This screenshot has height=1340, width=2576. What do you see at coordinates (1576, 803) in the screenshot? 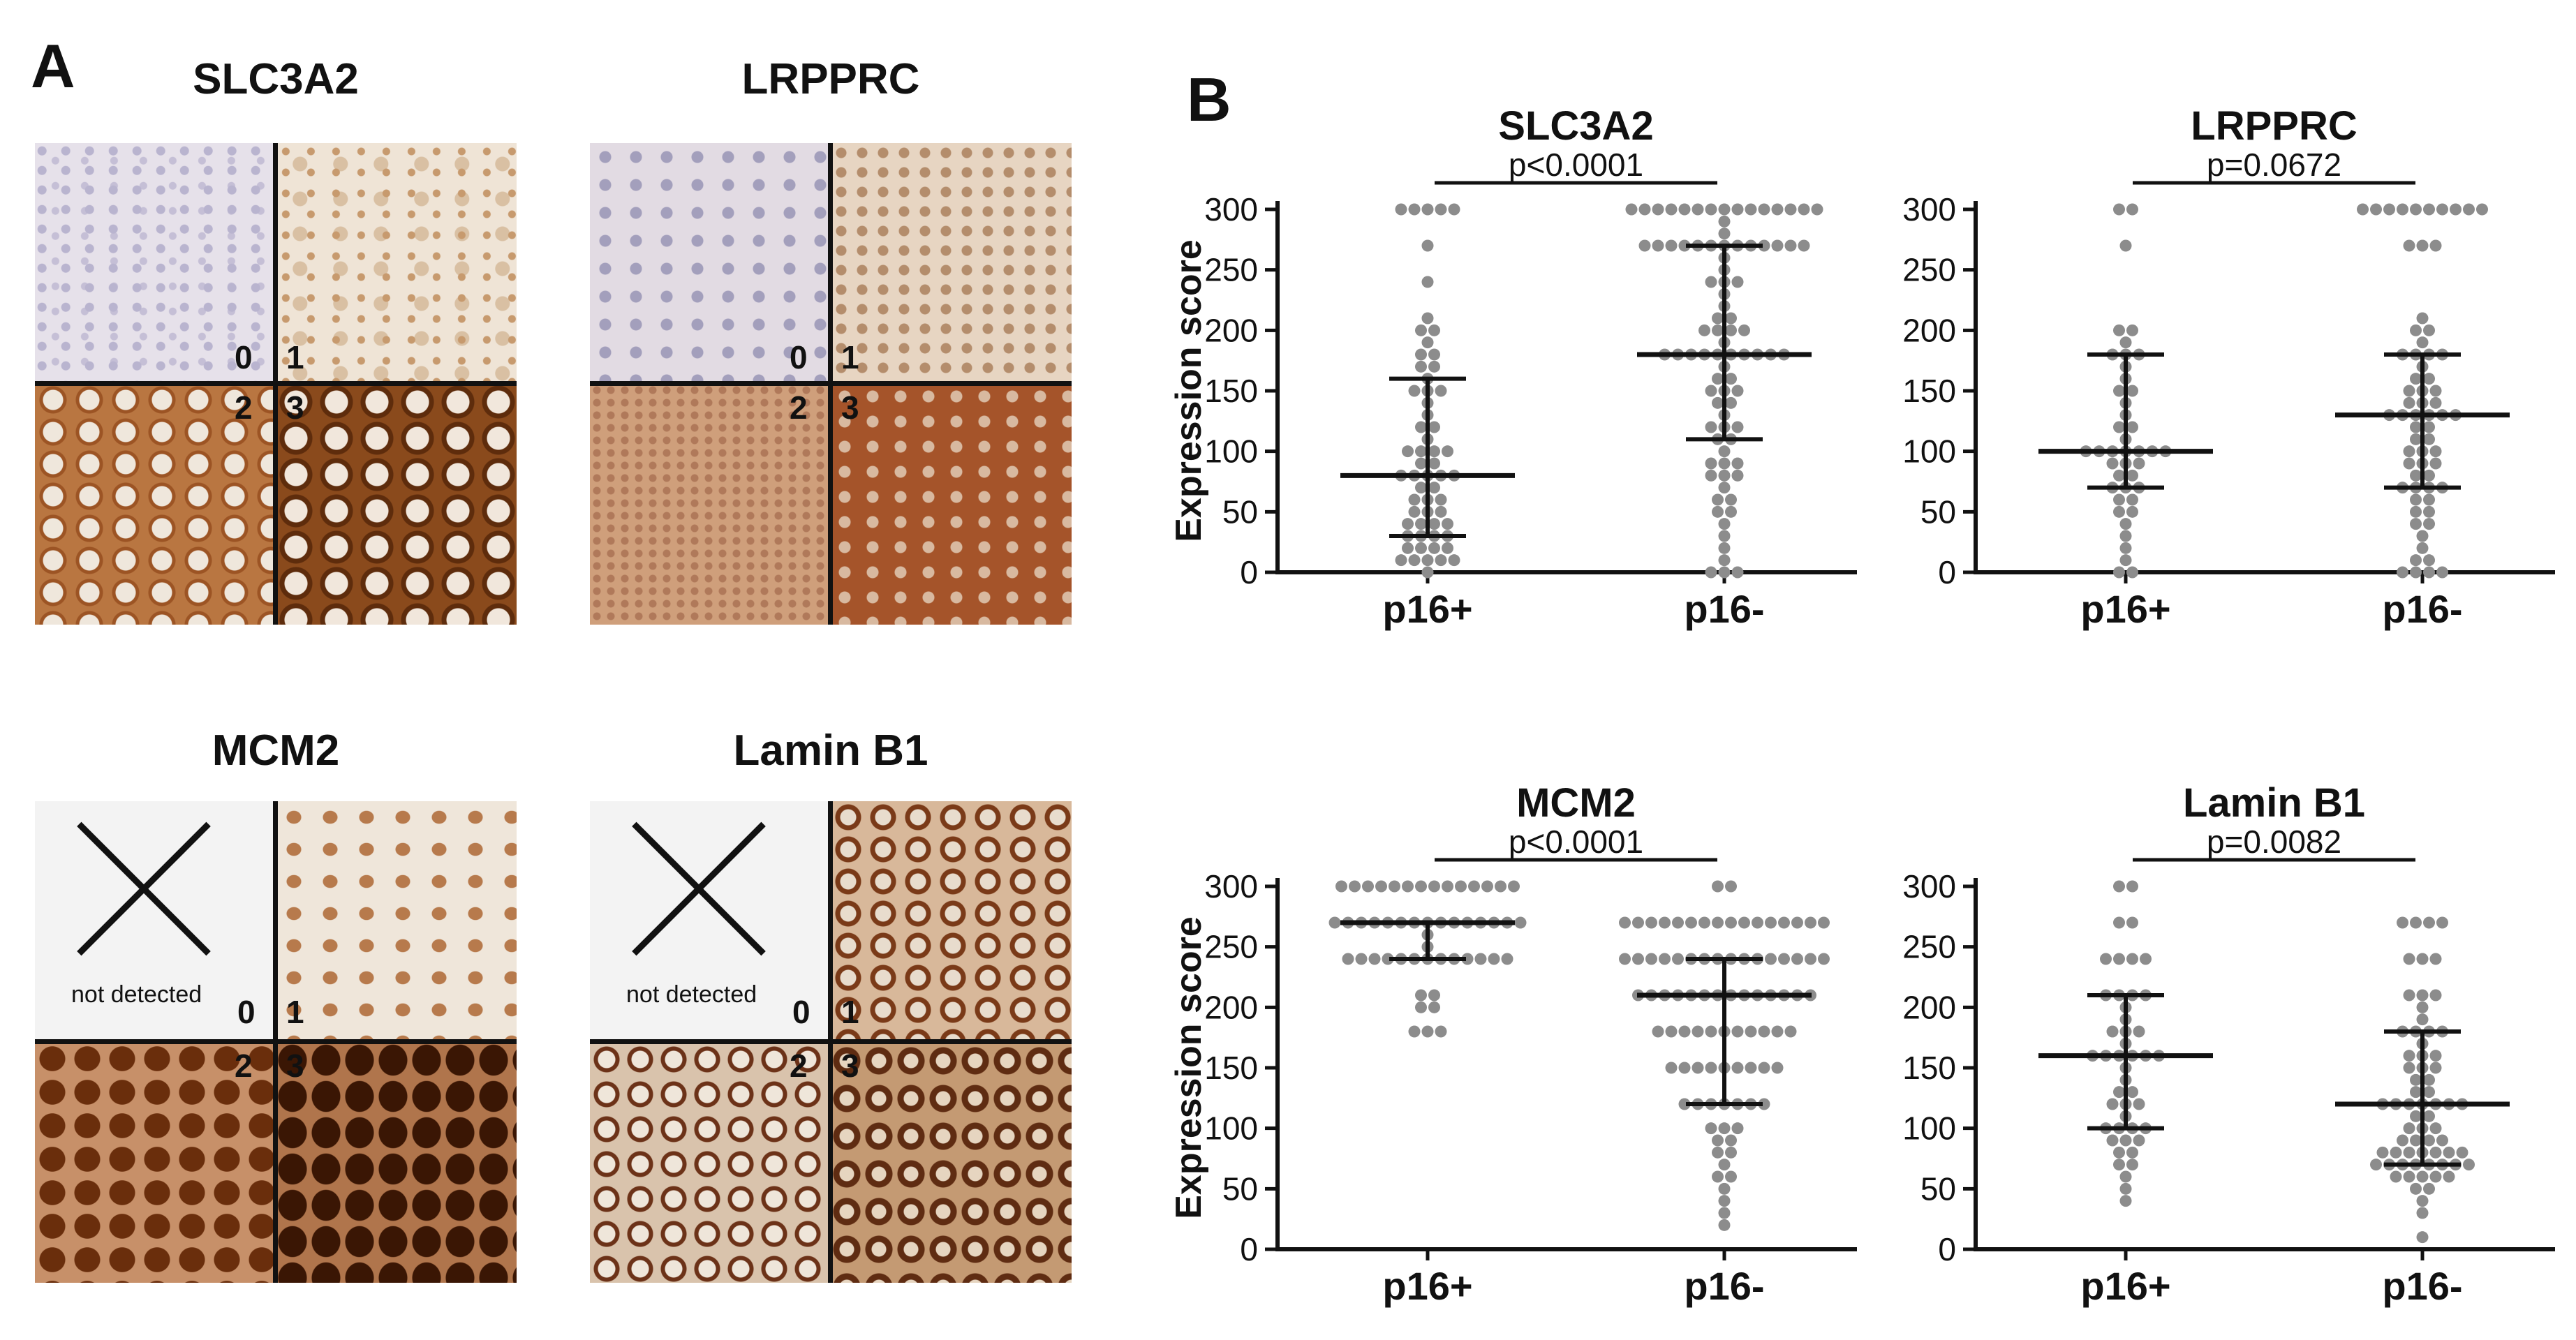
I see `chart-title: MCM2` at bounding box center [1576, 803].